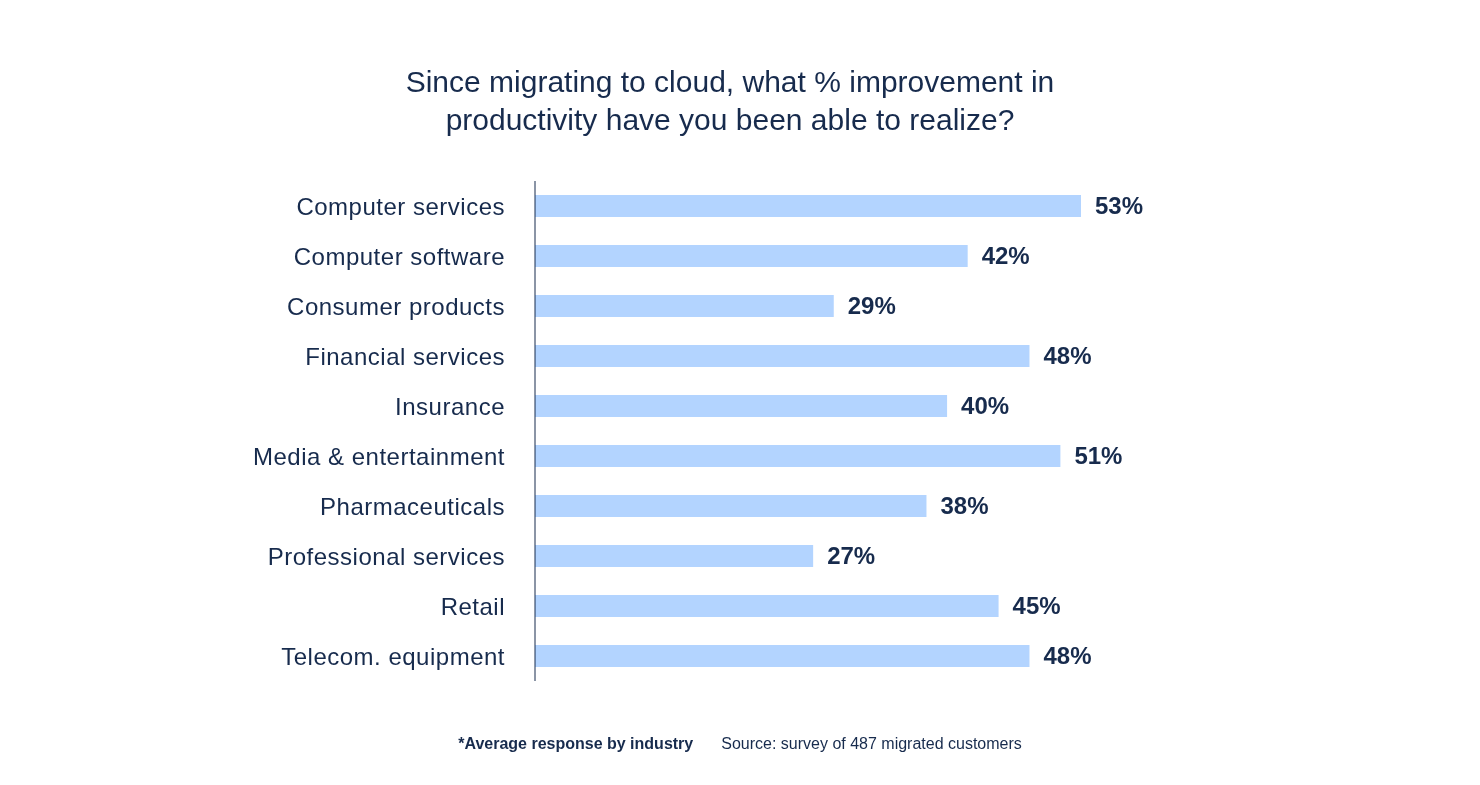 This screenshot has width=1480, height=785. Describe the element at coordinates (871, 744) in the screenshot. I see `source-note: Source: survey of 487 migrated customers` at that location.